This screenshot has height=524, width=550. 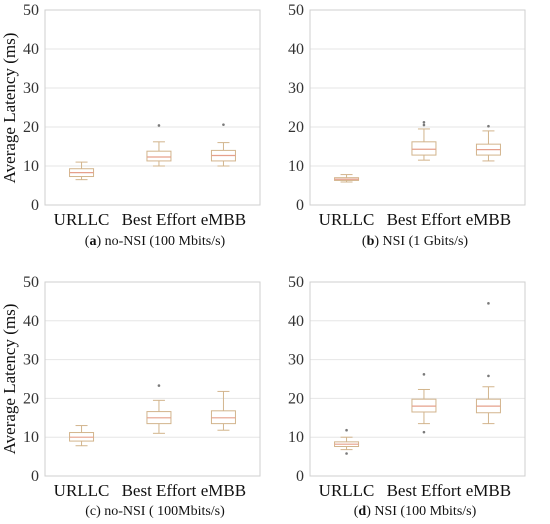 I want to click on caption-a: (a) no-NSI (100 Mbits/s), so click(x=155, y=241).